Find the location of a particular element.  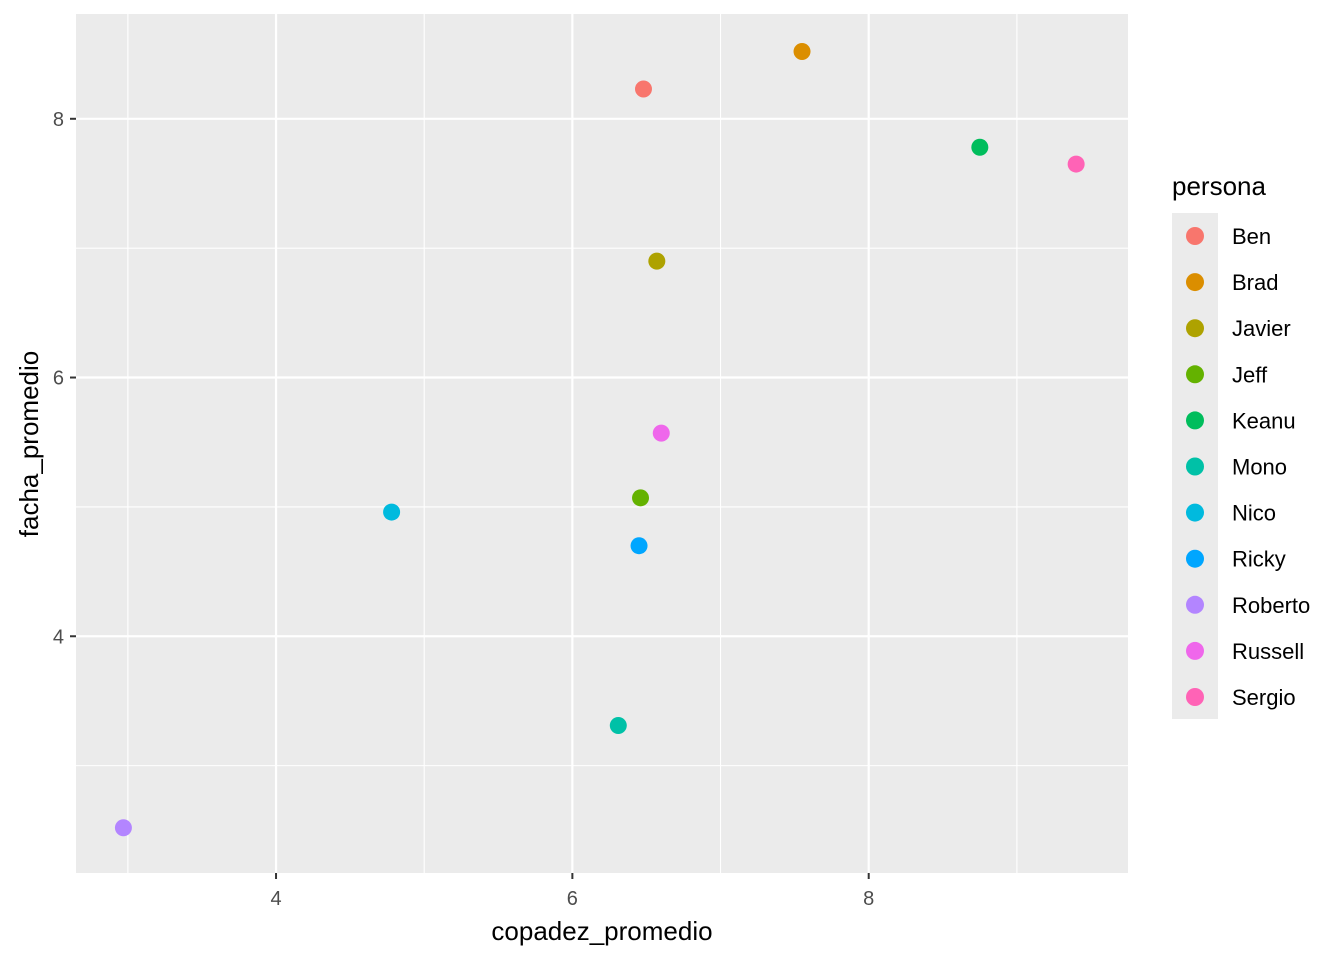

legend-key-ben is located at coordinates (1195, 236).